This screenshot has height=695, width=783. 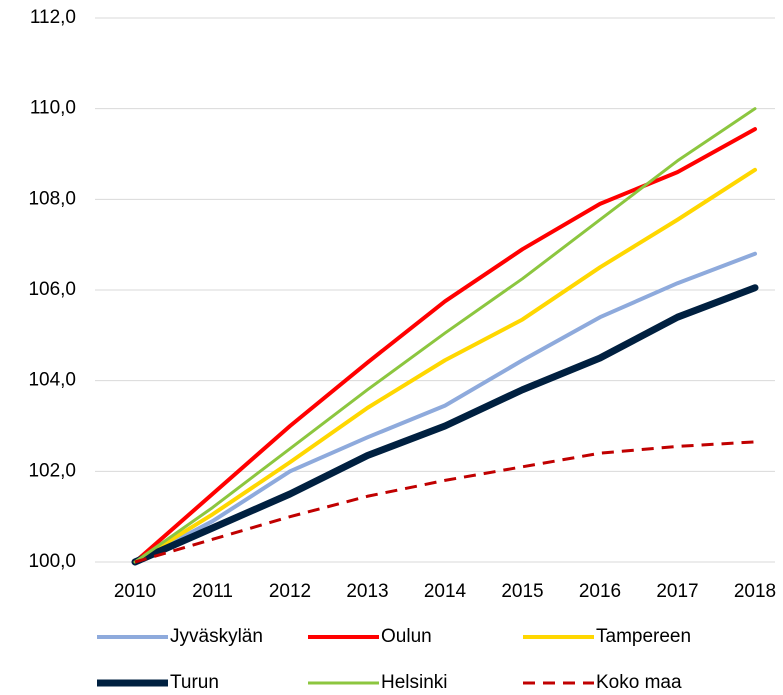 I want to click on x-tick-label: 2017, so click(x=677, y=591).